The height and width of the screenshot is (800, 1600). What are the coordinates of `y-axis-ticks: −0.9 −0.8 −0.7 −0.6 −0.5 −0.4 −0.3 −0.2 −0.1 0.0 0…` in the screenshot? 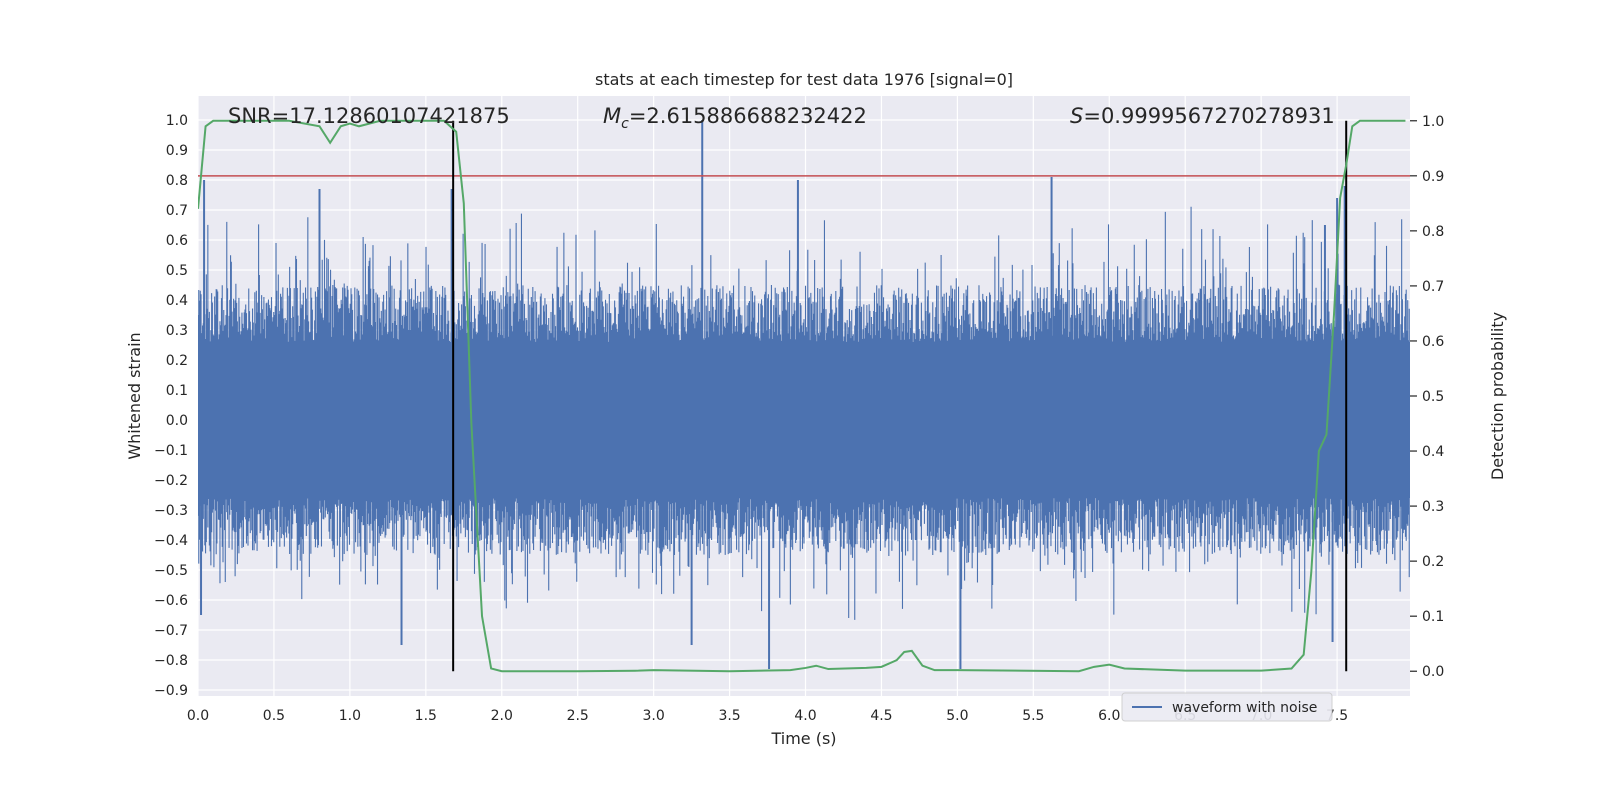 It's located at (171, 406).